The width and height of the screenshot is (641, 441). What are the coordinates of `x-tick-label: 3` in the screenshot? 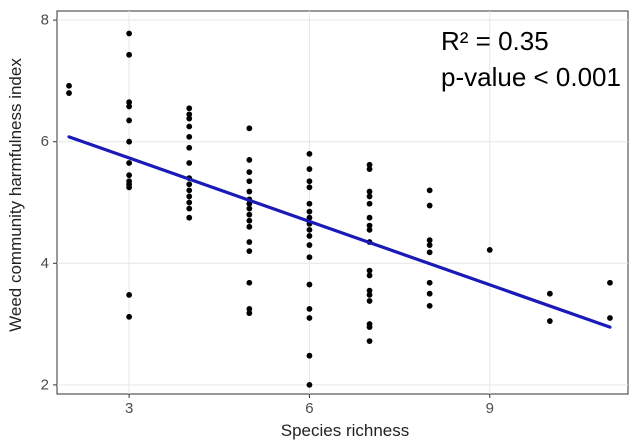 It's located at (129, 408).